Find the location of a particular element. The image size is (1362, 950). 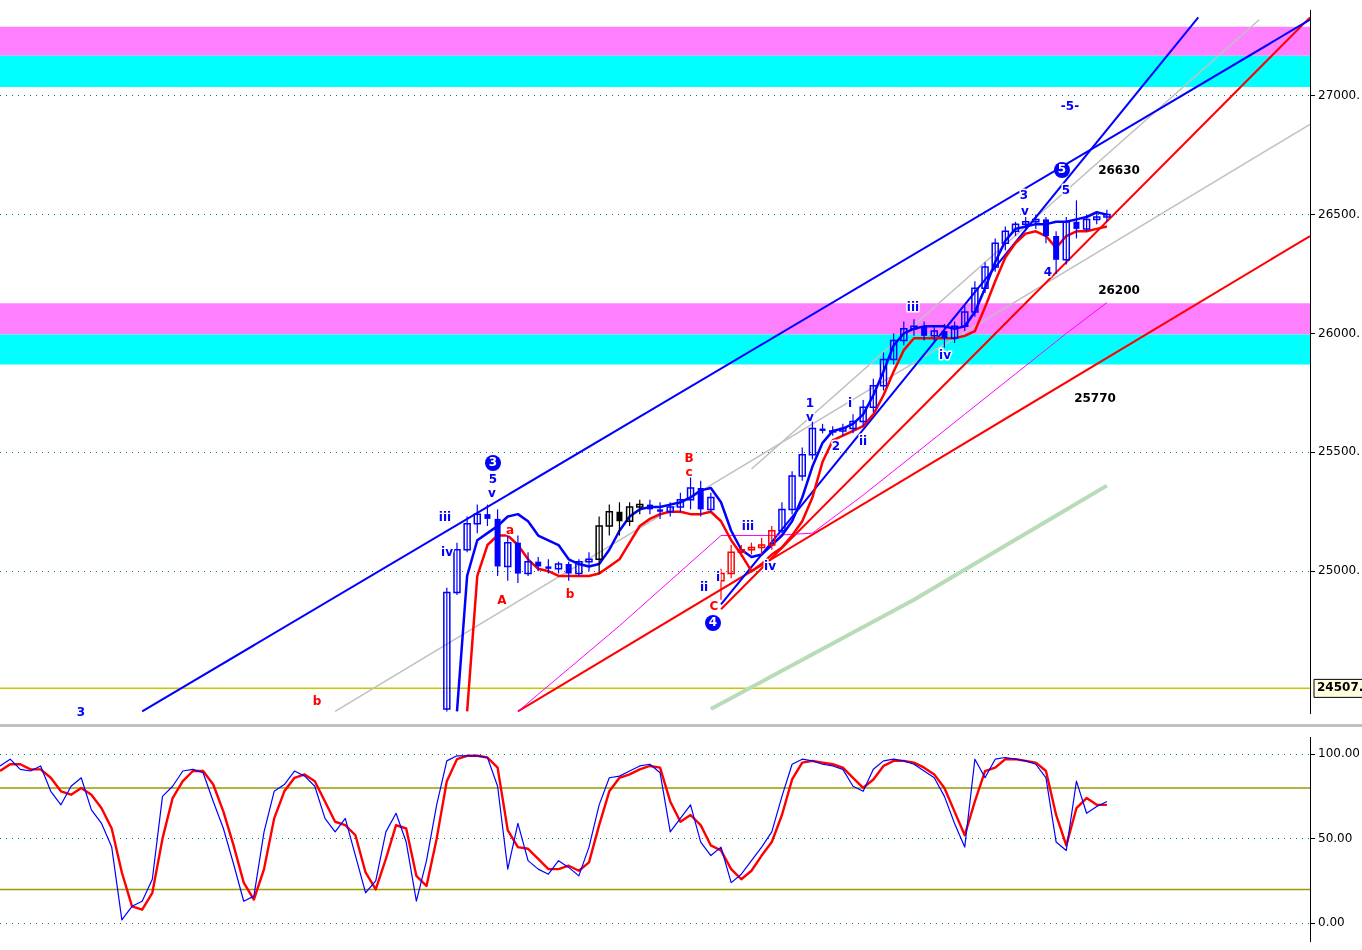

ref-line-label: 24507. is located at coordinates (1339, 687).